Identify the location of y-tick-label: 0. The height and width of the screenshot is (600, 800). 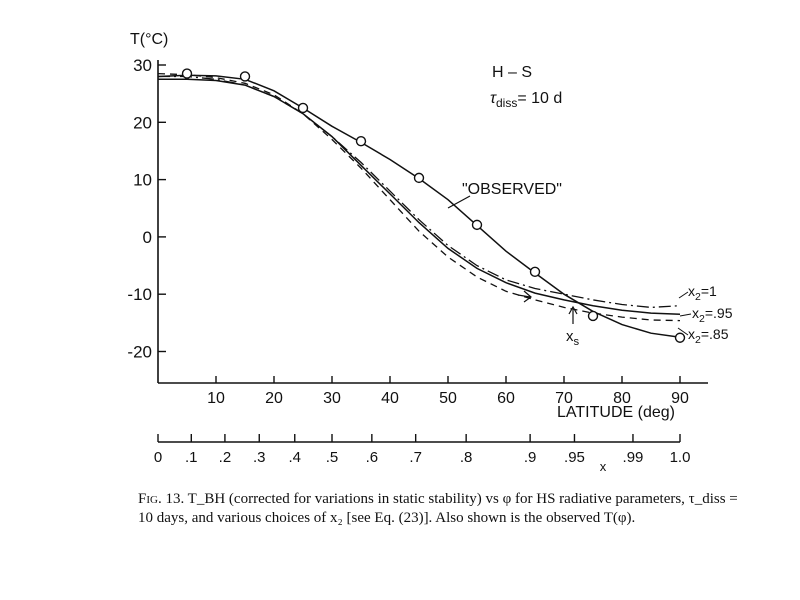
(147, 237).